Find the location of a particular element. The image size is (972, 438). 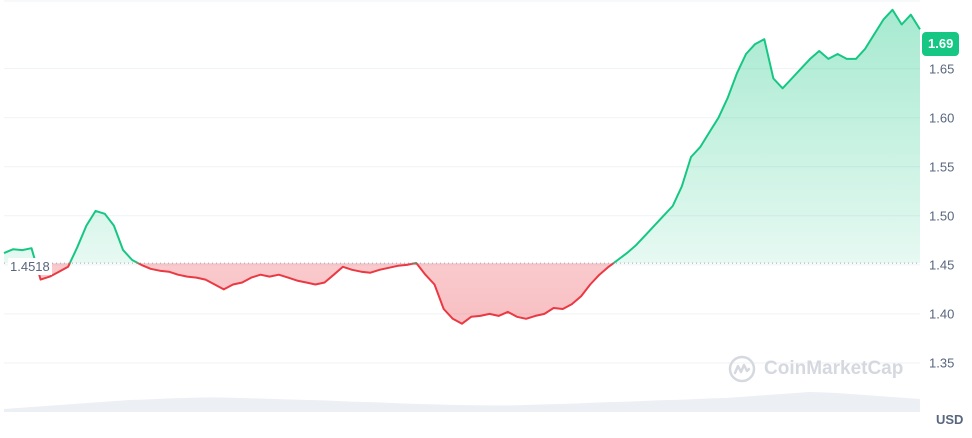

price-line-below-reference is located at coordinates (325, 294).